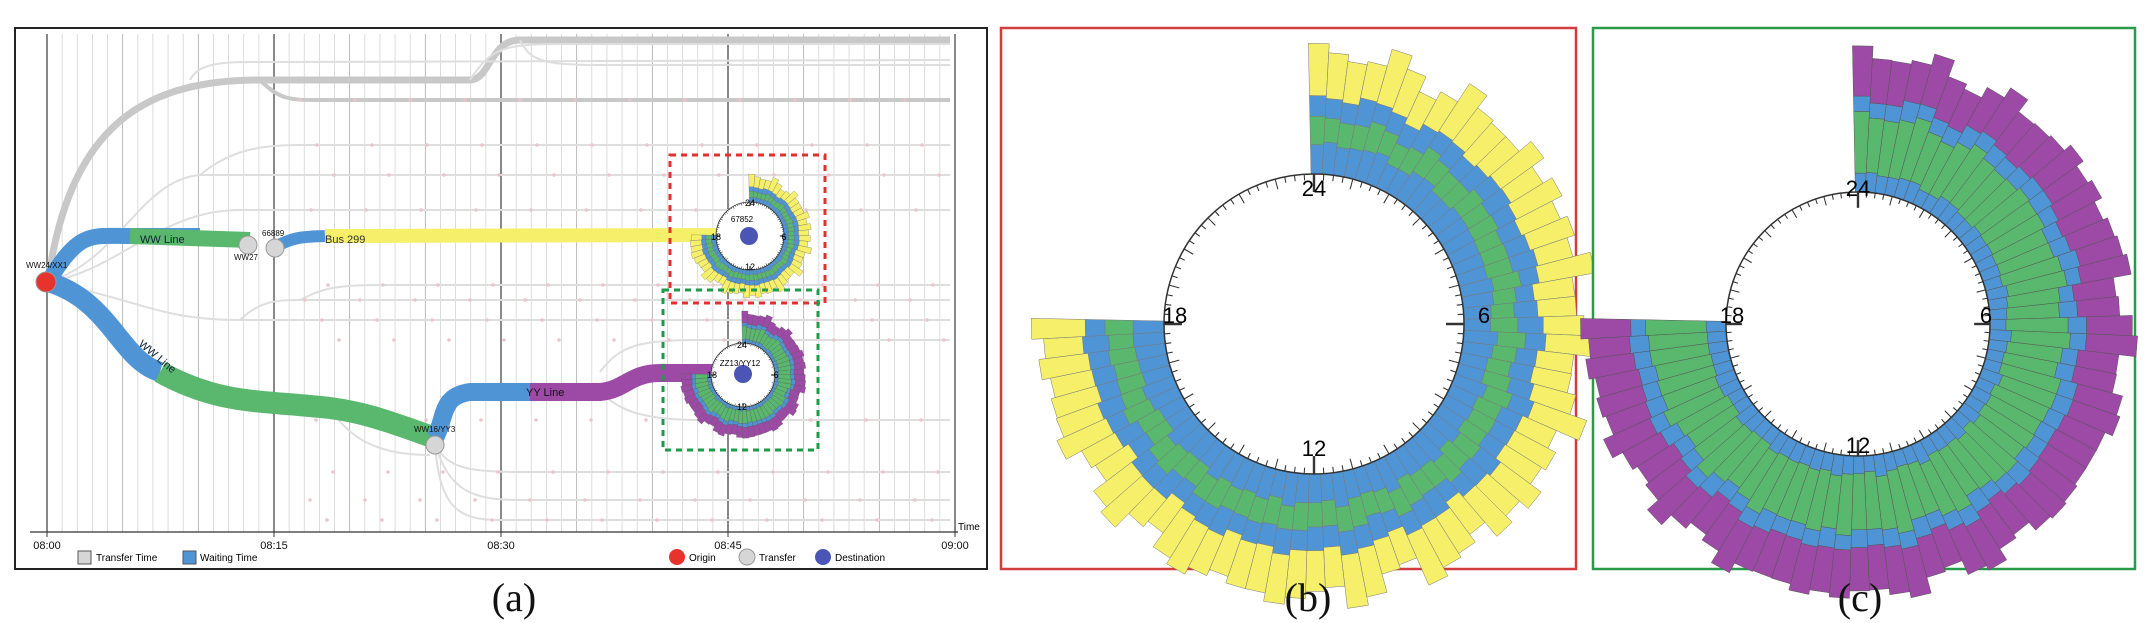  Describe the element at coordinates (345, 240) in the screenshot. I see `route-label-bus-299: Bus 299` at that location.